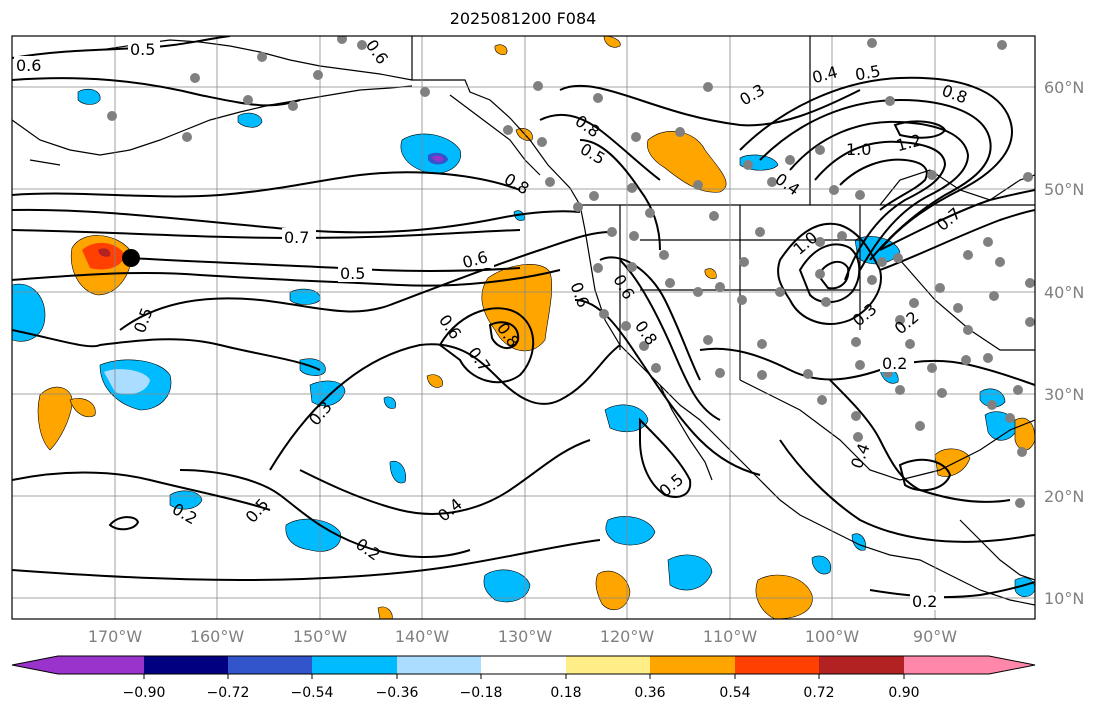  What do you see at coordinates (104, 252) in the screenshot?
I see `stronger-positive-shading` at bounding box center [104, 252].